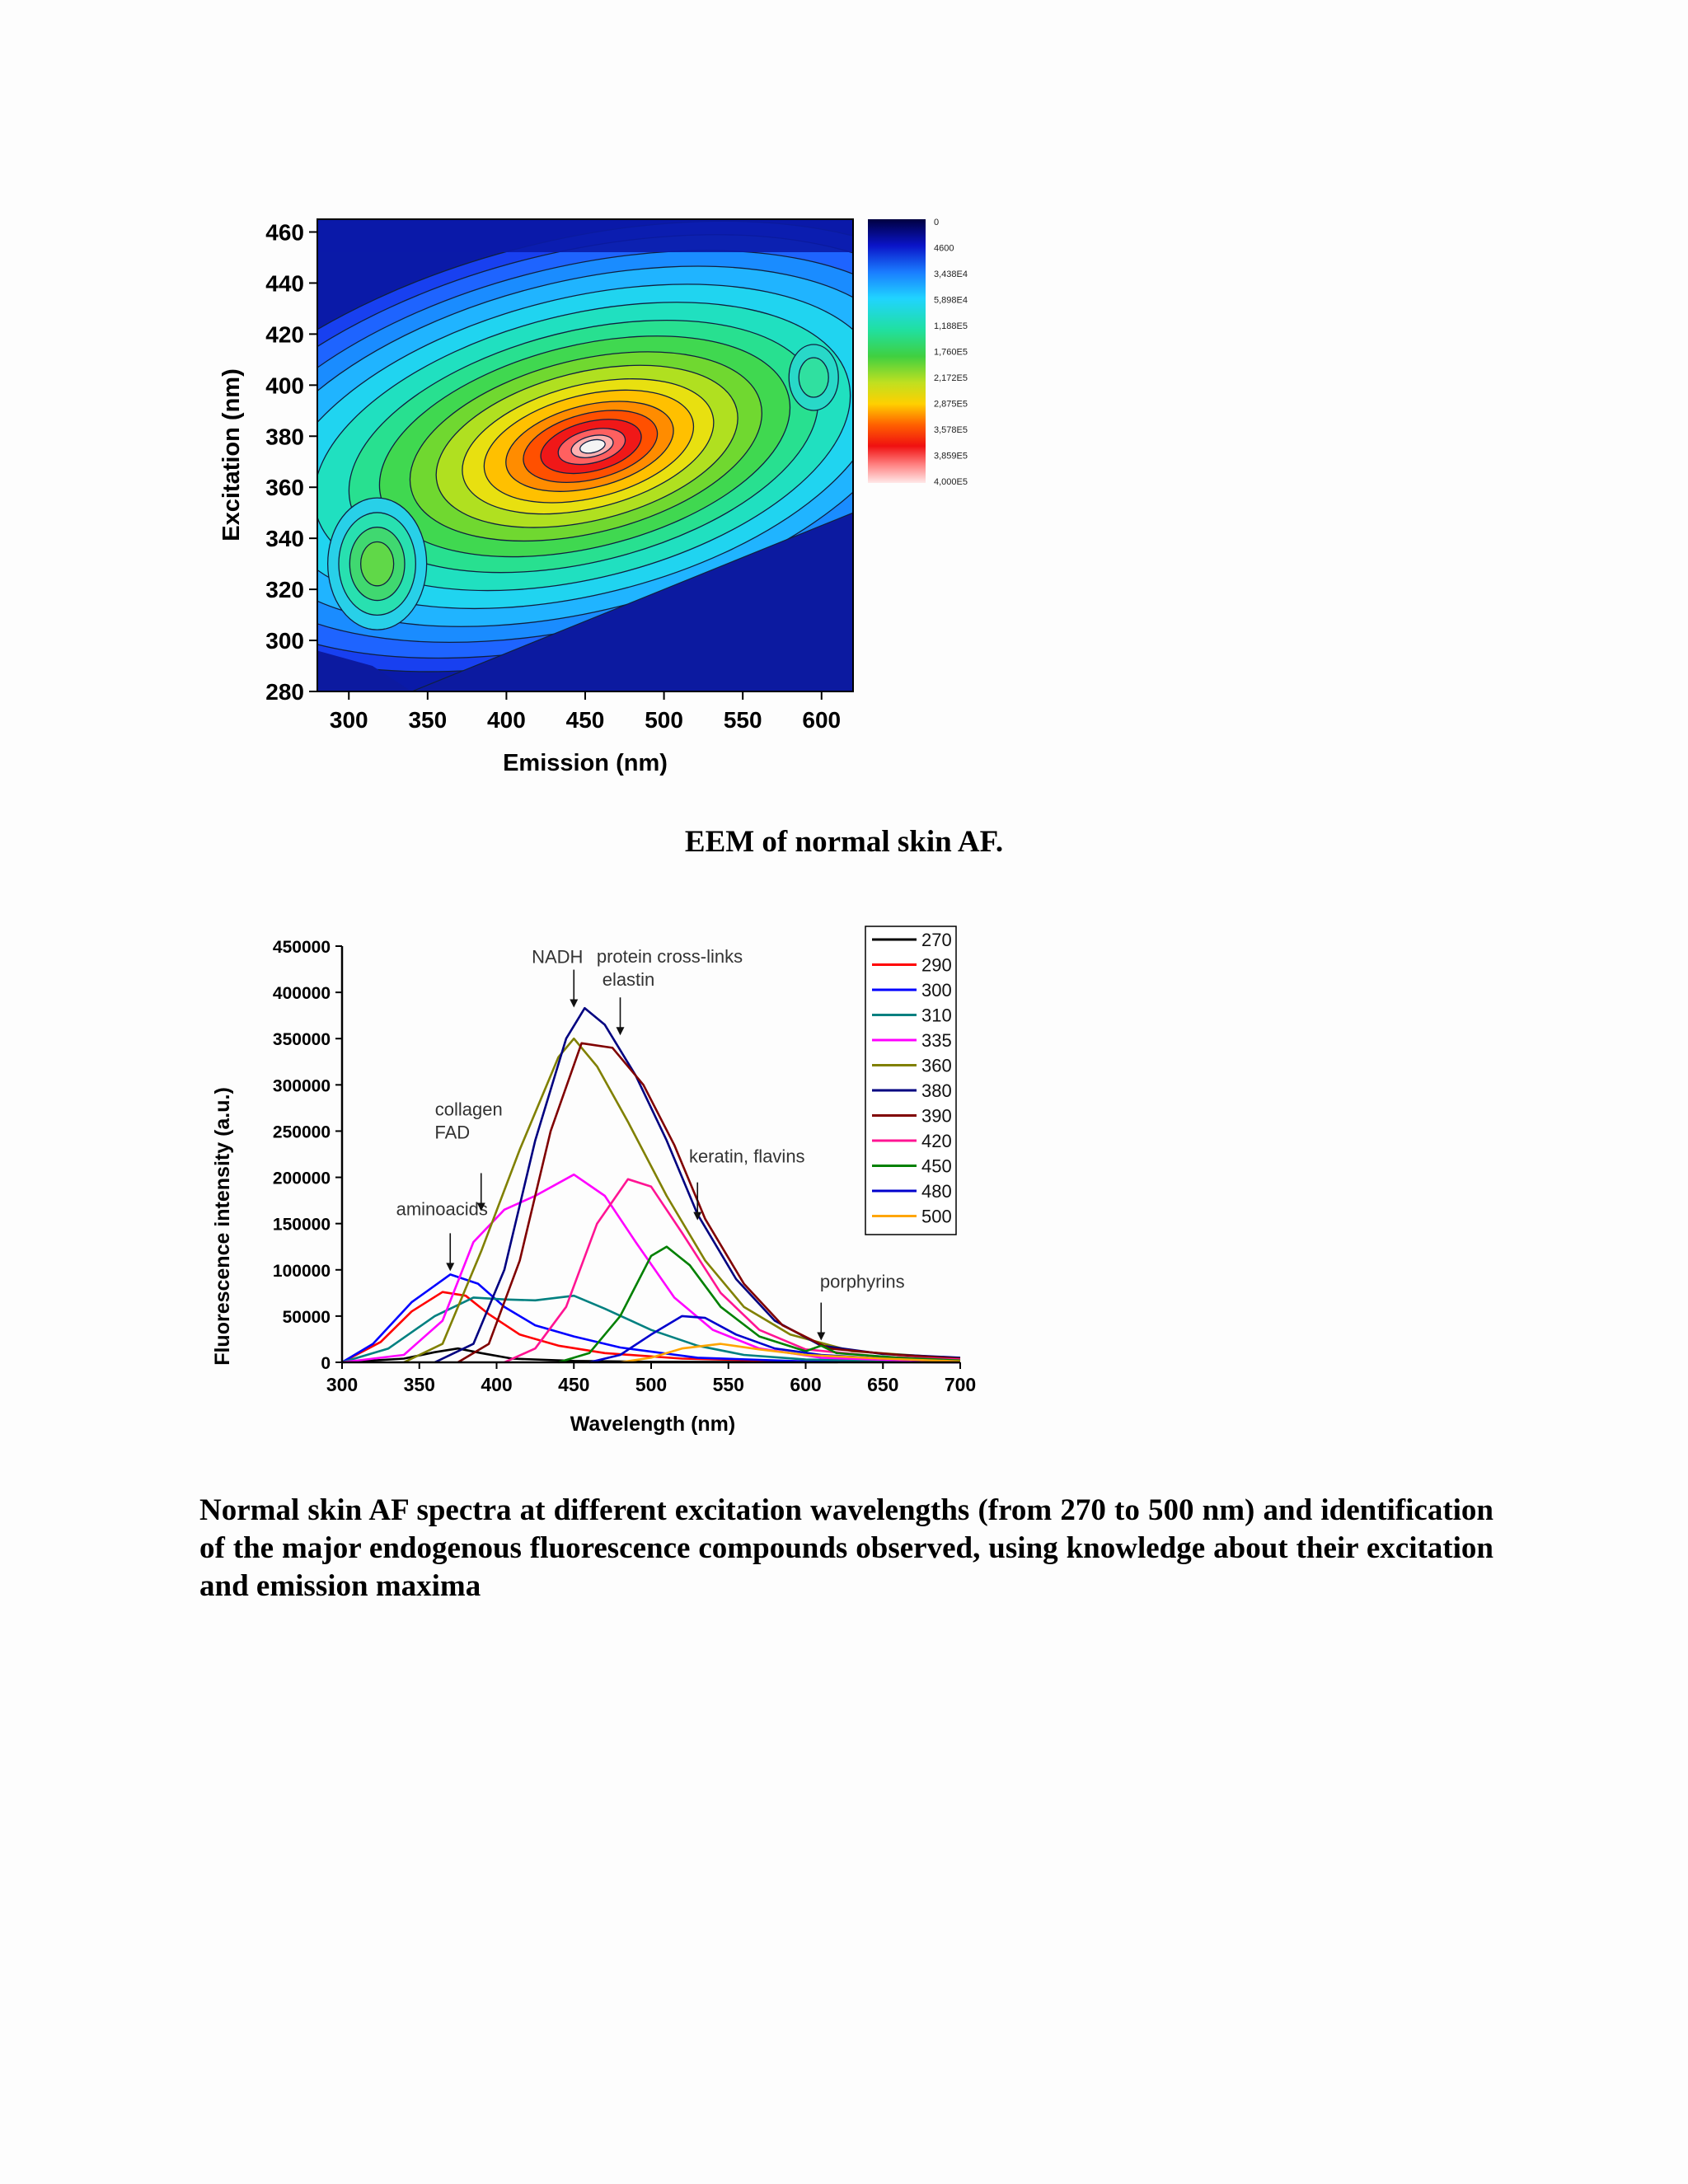  I want to click on spectra-y-tick-label: 300000, so click(302, 1085).